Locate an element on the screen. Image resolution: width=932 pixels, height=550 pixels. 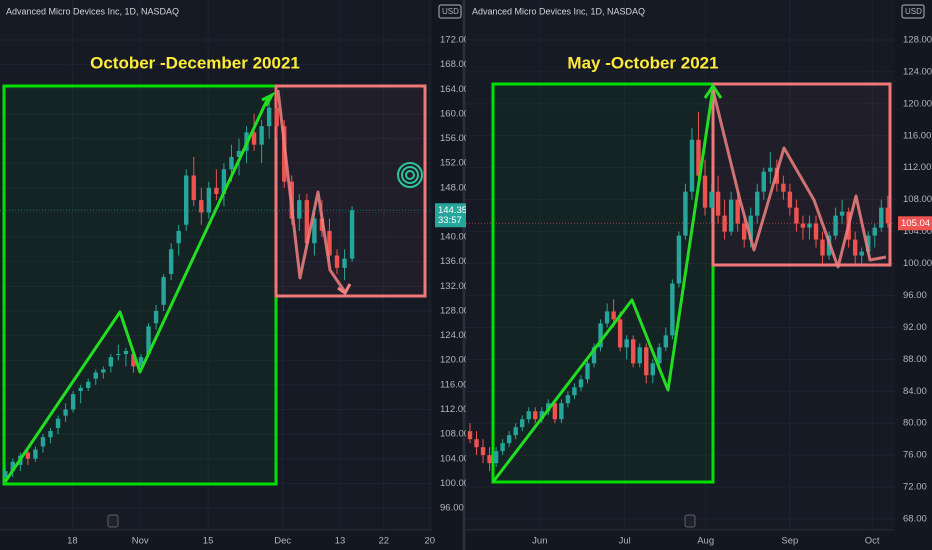
y-tick-label: 152.00 is located at coordinates (454, 163).